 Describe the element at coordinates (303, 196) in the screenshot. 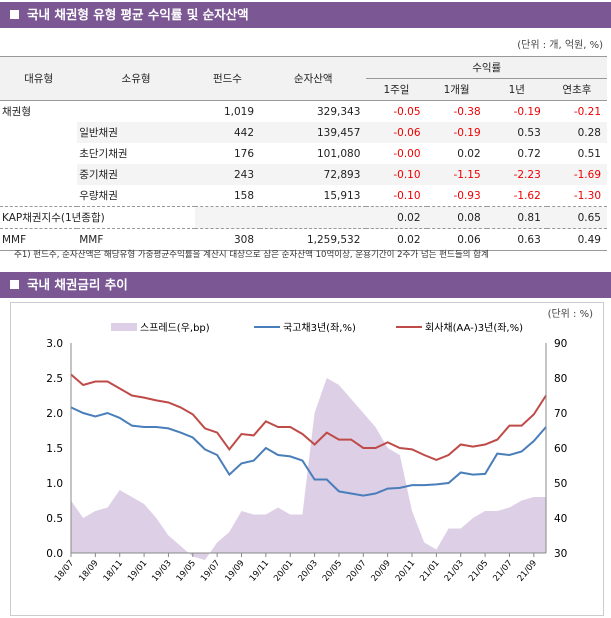

I see `table-row: 우량채권 158 15,913 -0.10 -0.93 -1.62 -1.30` at that location.